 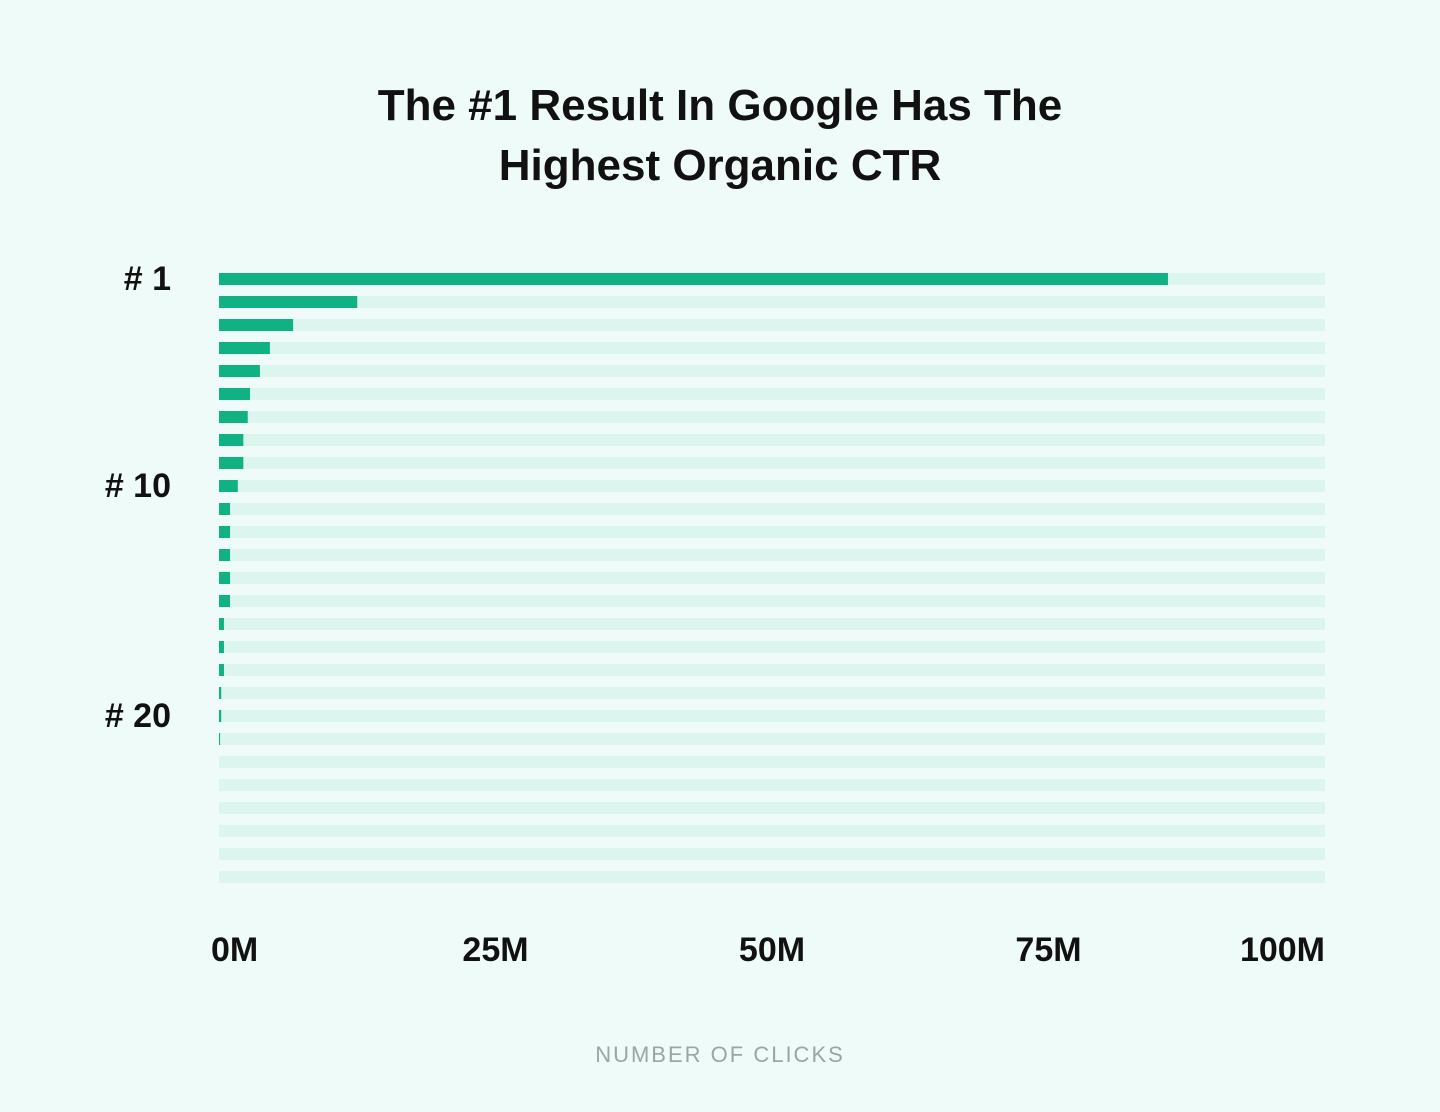 I want to click on x-tick-label: 75M, so click(x=1048, y=950).